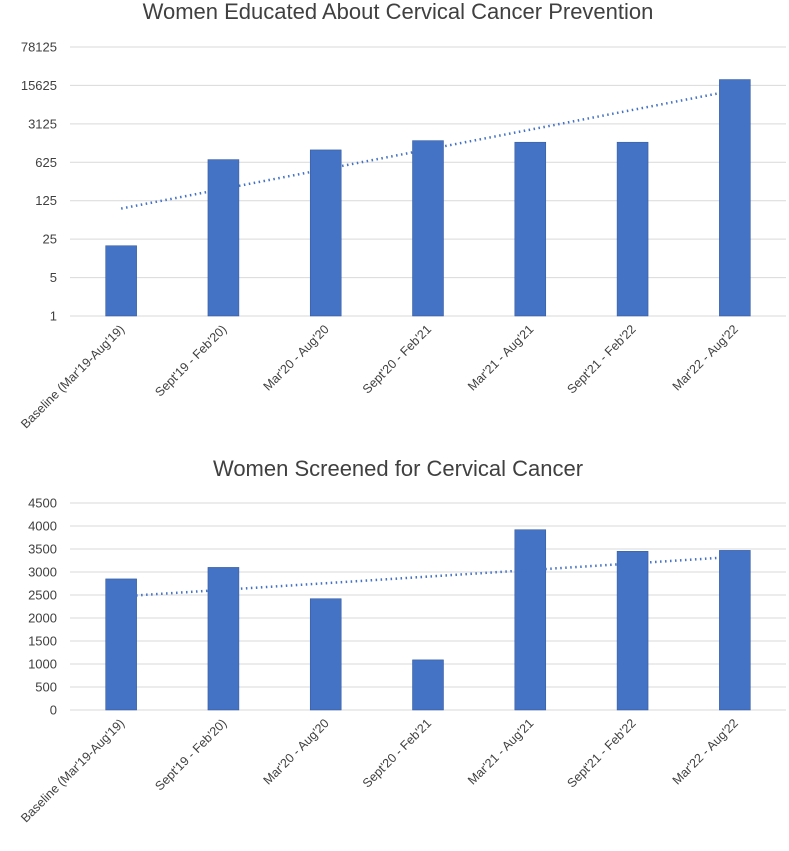 The width and height of the screenshot is (789, 851). What do you see at coordinates (42, 641) in the screenshot?
I see `y-tick-label: 1500` at bounding box center [42, 641].